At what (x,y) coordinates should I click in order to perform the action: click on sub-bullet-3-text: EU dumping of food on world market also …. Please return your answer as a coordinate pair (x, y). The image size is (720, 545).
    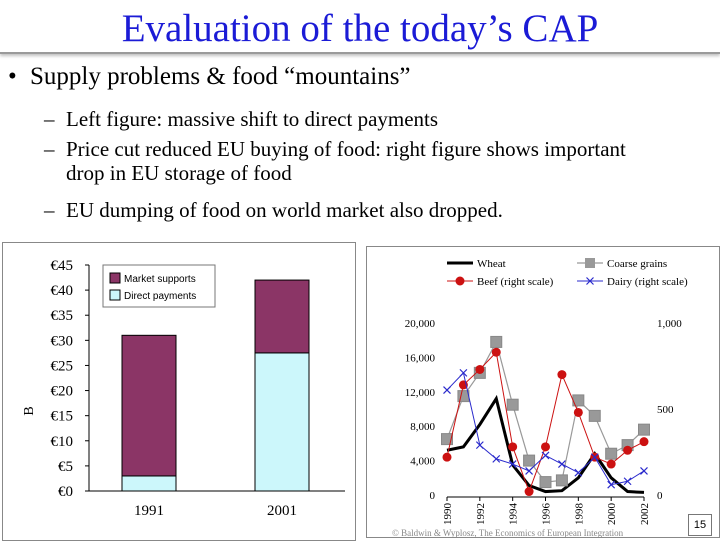
    Looking at the image, I should click on (284, 210).